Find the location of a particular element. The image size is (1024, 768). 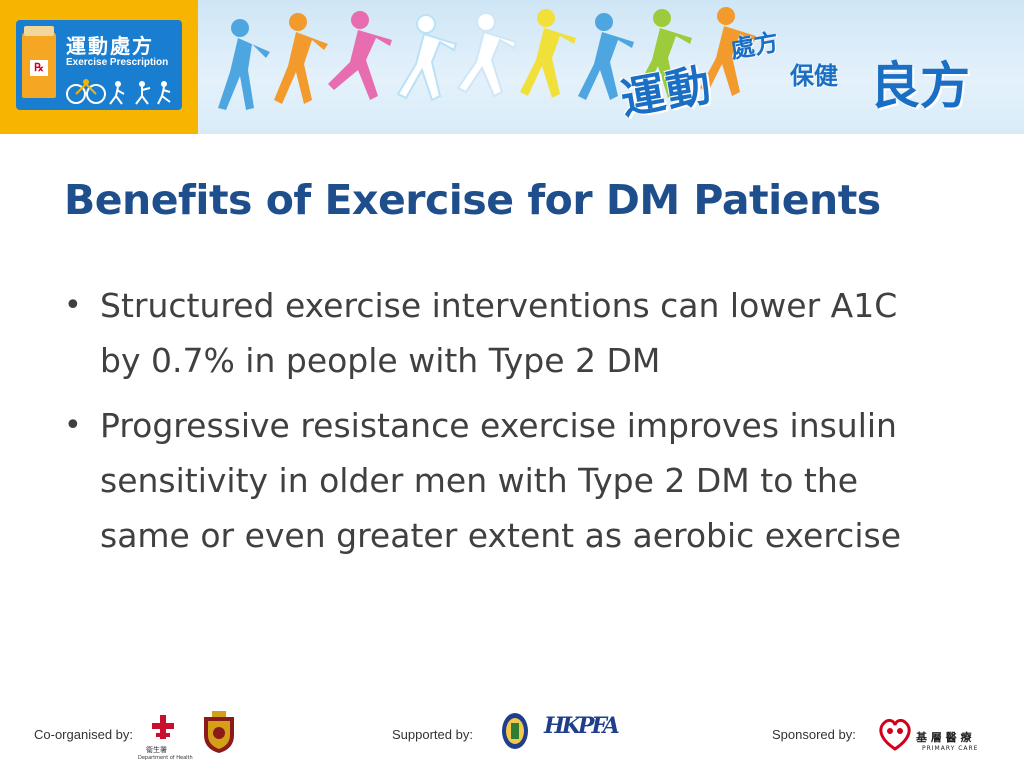

doh-emblem-icon is located at coordinates (163, 727).